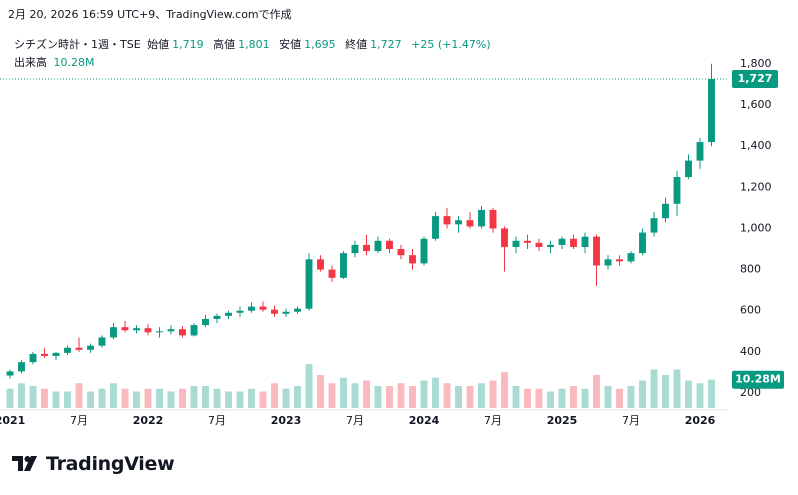 The height and width of the screenshot is (495, 798). What do you see at coordinates (756, 145) in the screenshot?
I see `y-tick-label: 1,400` at bounding box center [756, 145].